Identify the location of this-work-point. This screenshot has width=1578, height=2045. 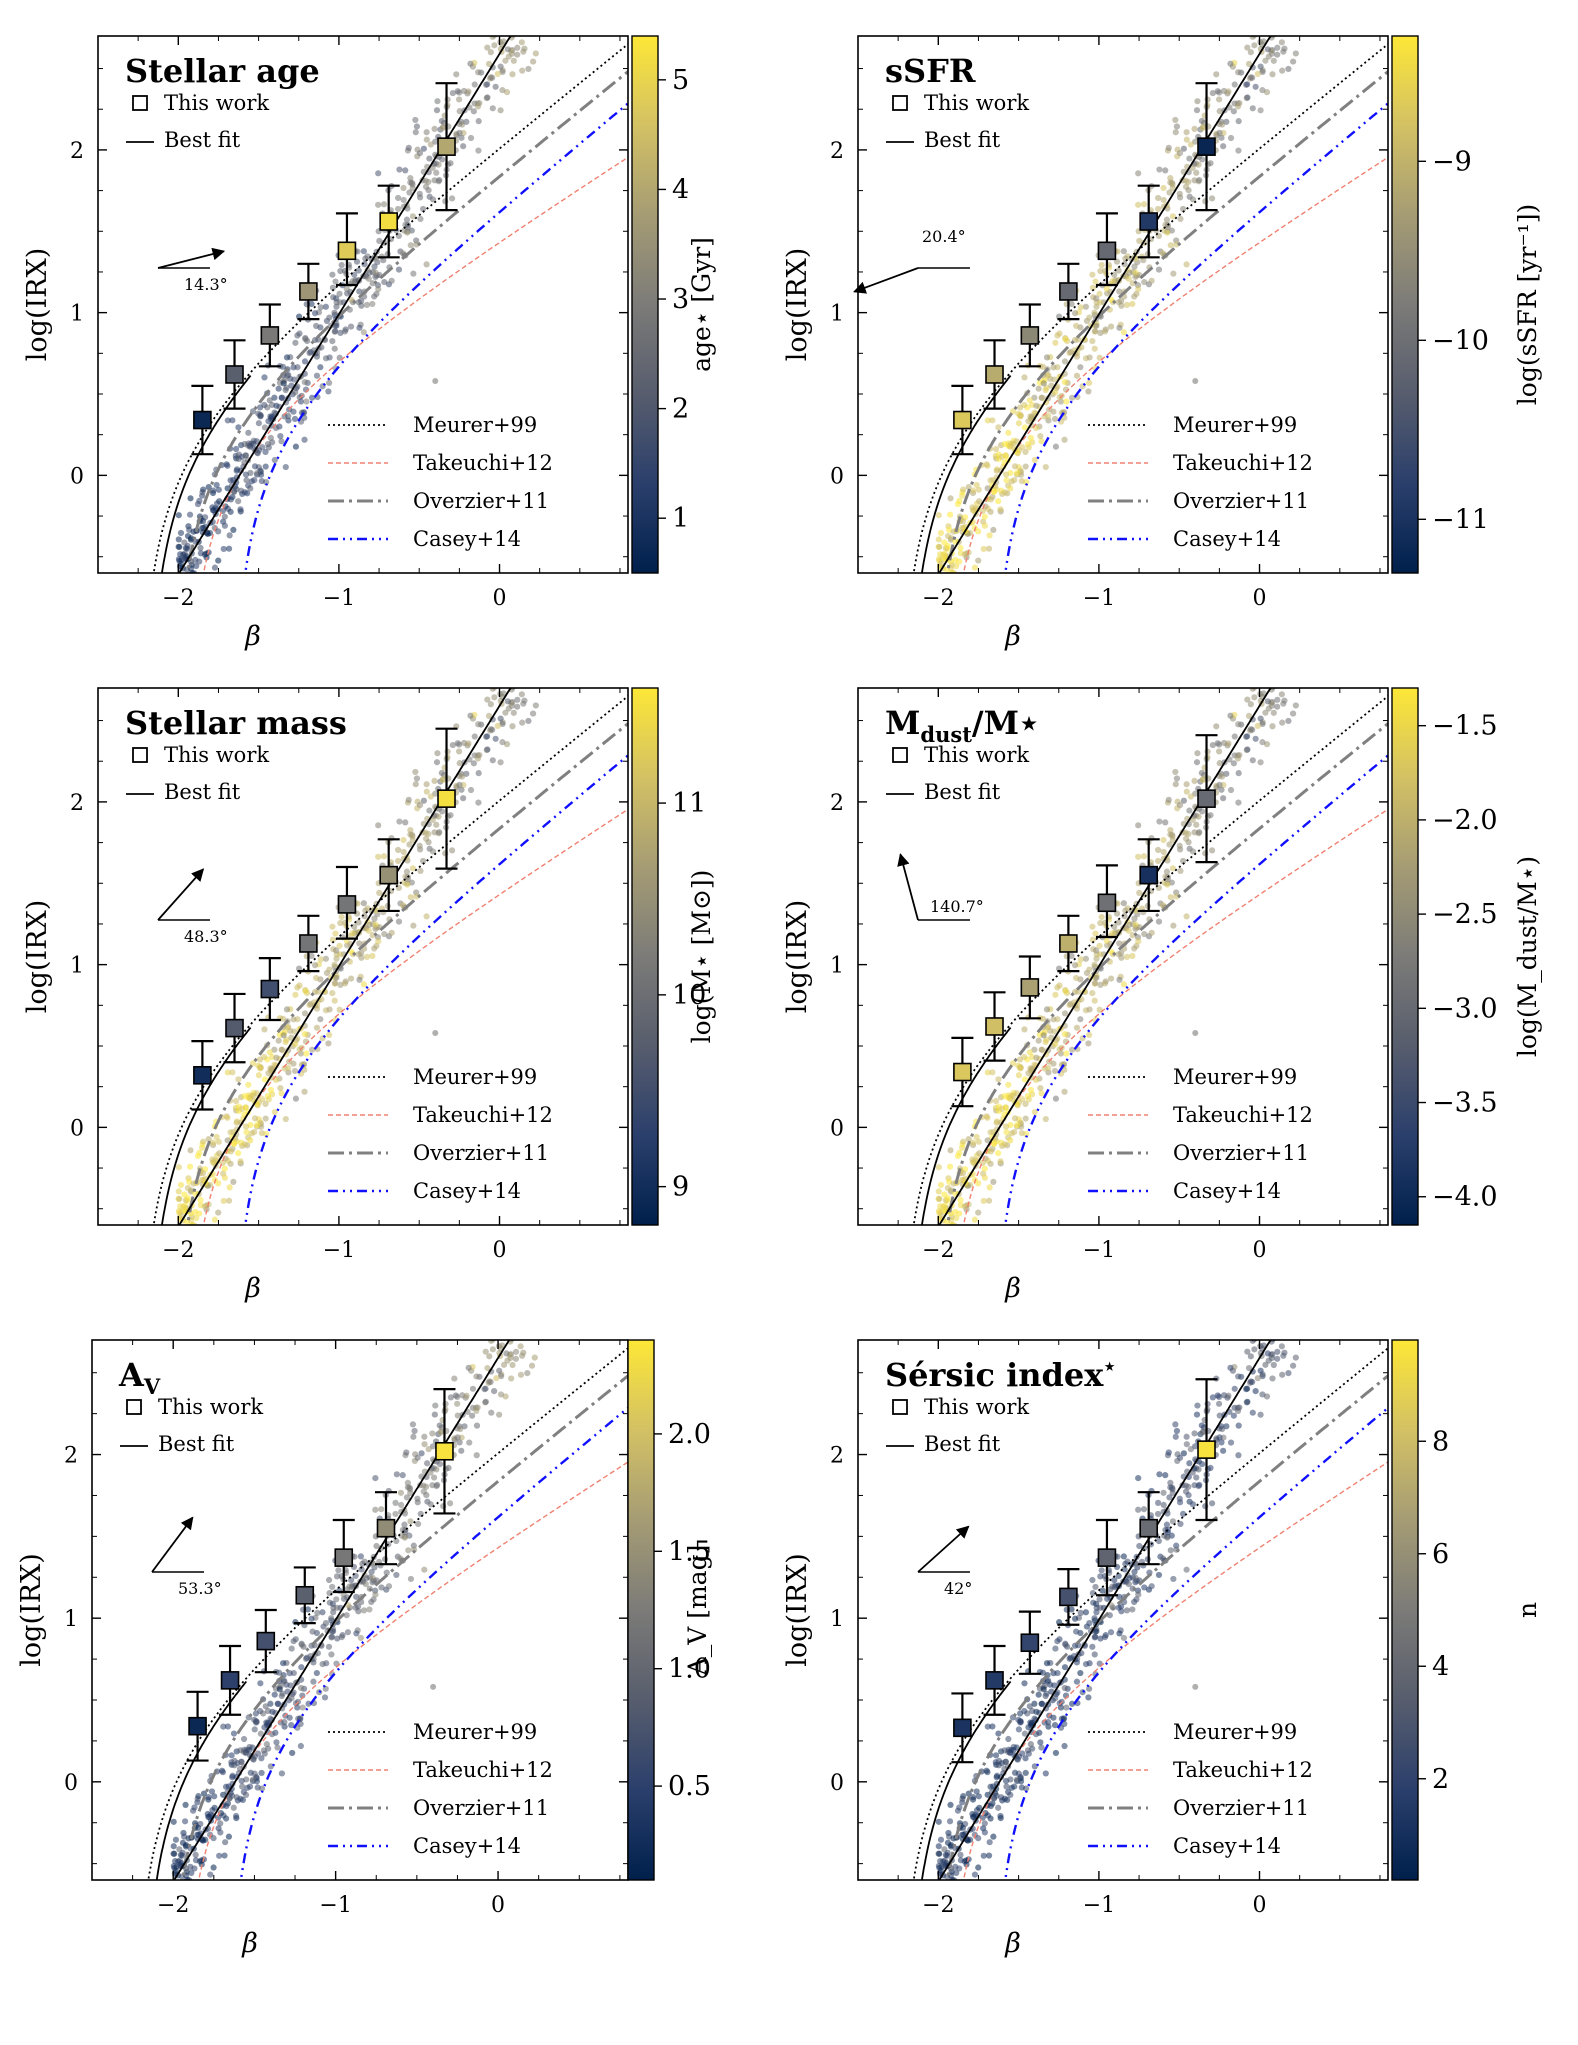
(1030, 987).